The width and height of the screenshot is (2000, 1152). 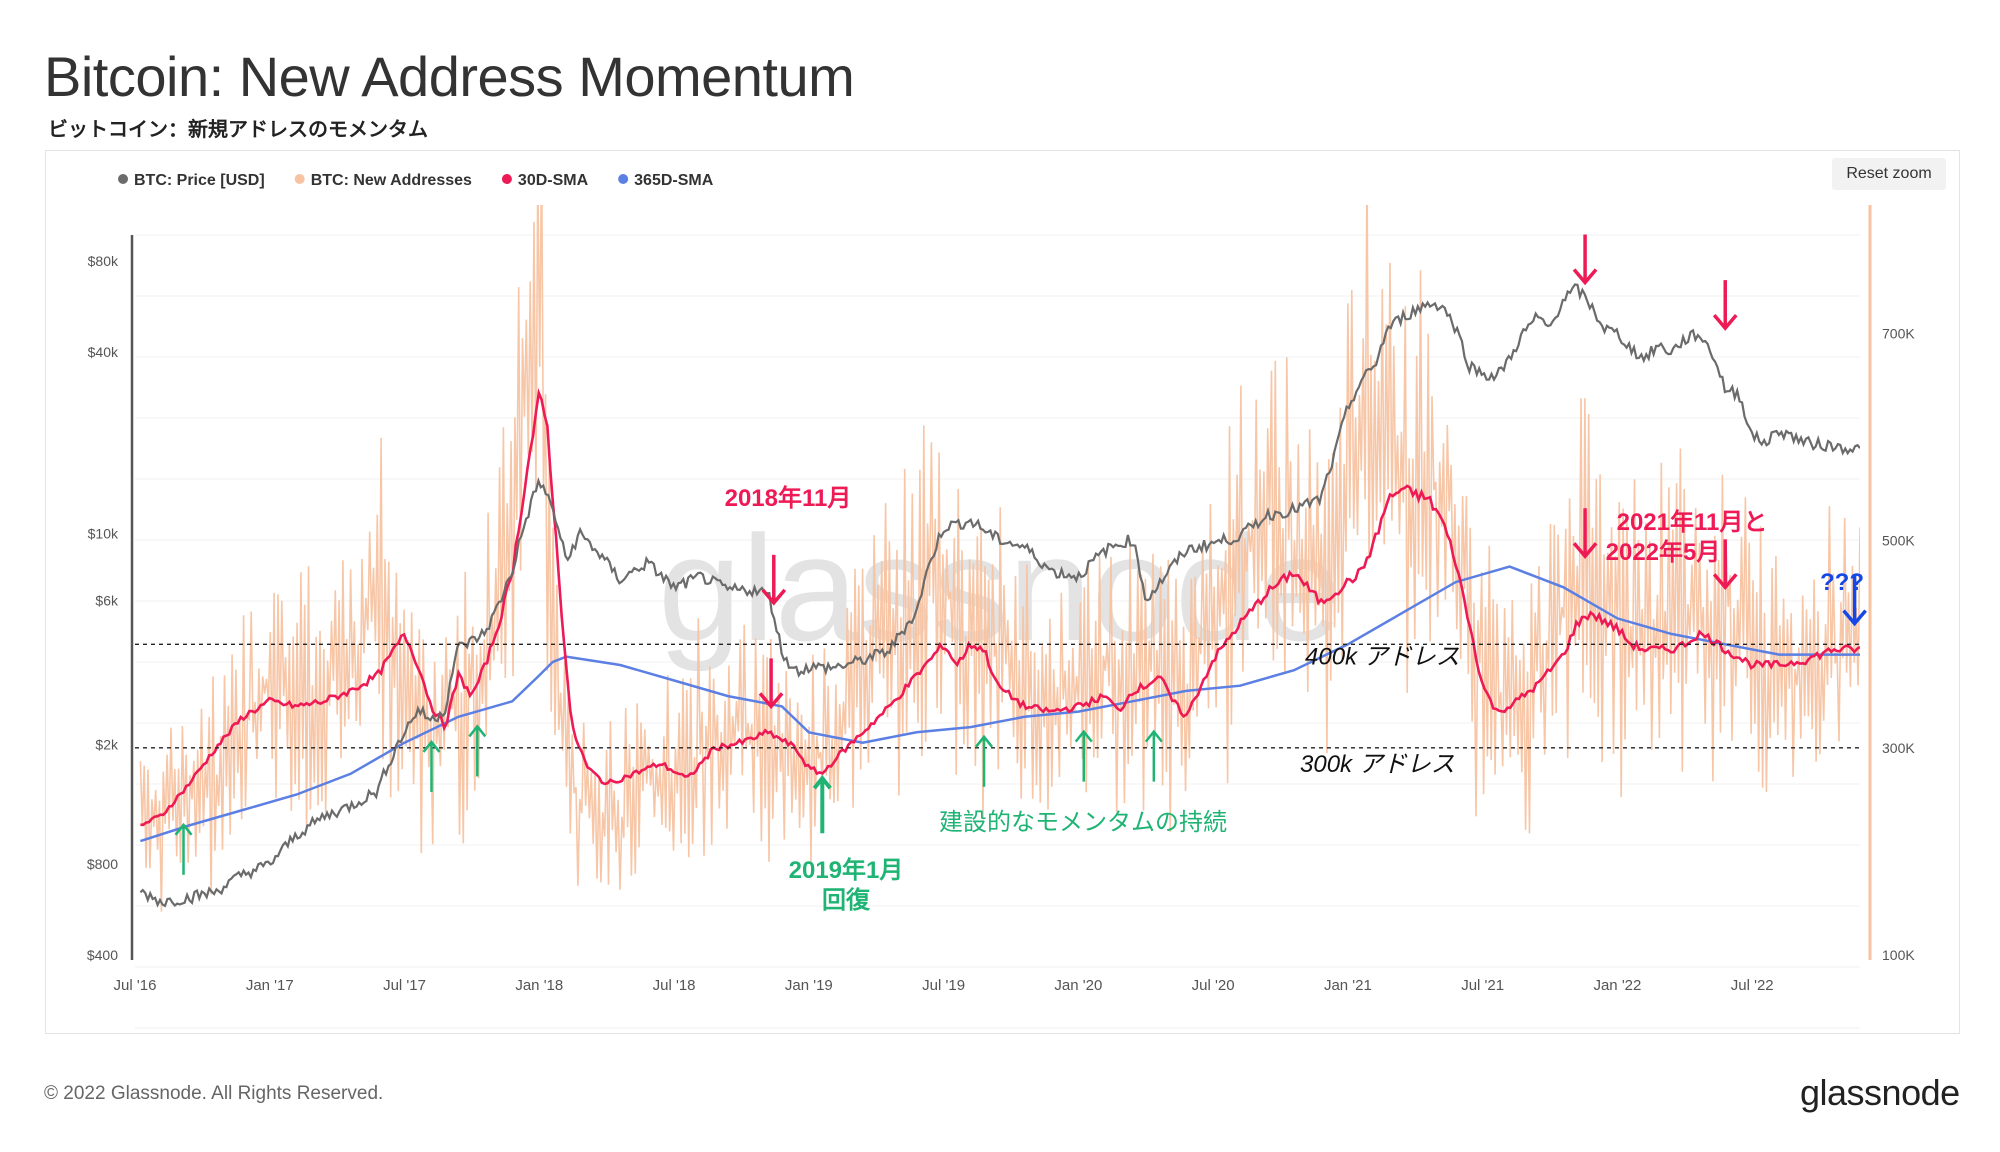 What do you see at coordinates (103, 534) in the screenshot?
I see `y-left-tick-label: $10k` at bounding box center [103, 534].